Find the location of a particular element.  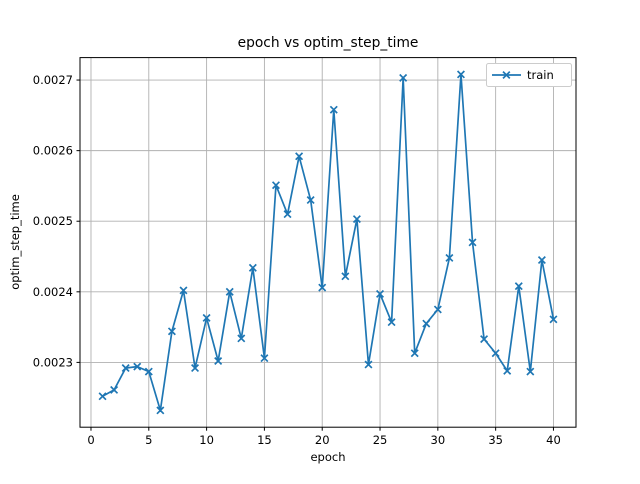

y-tick-label: 0.0024 is located at coordinates (53, 292).